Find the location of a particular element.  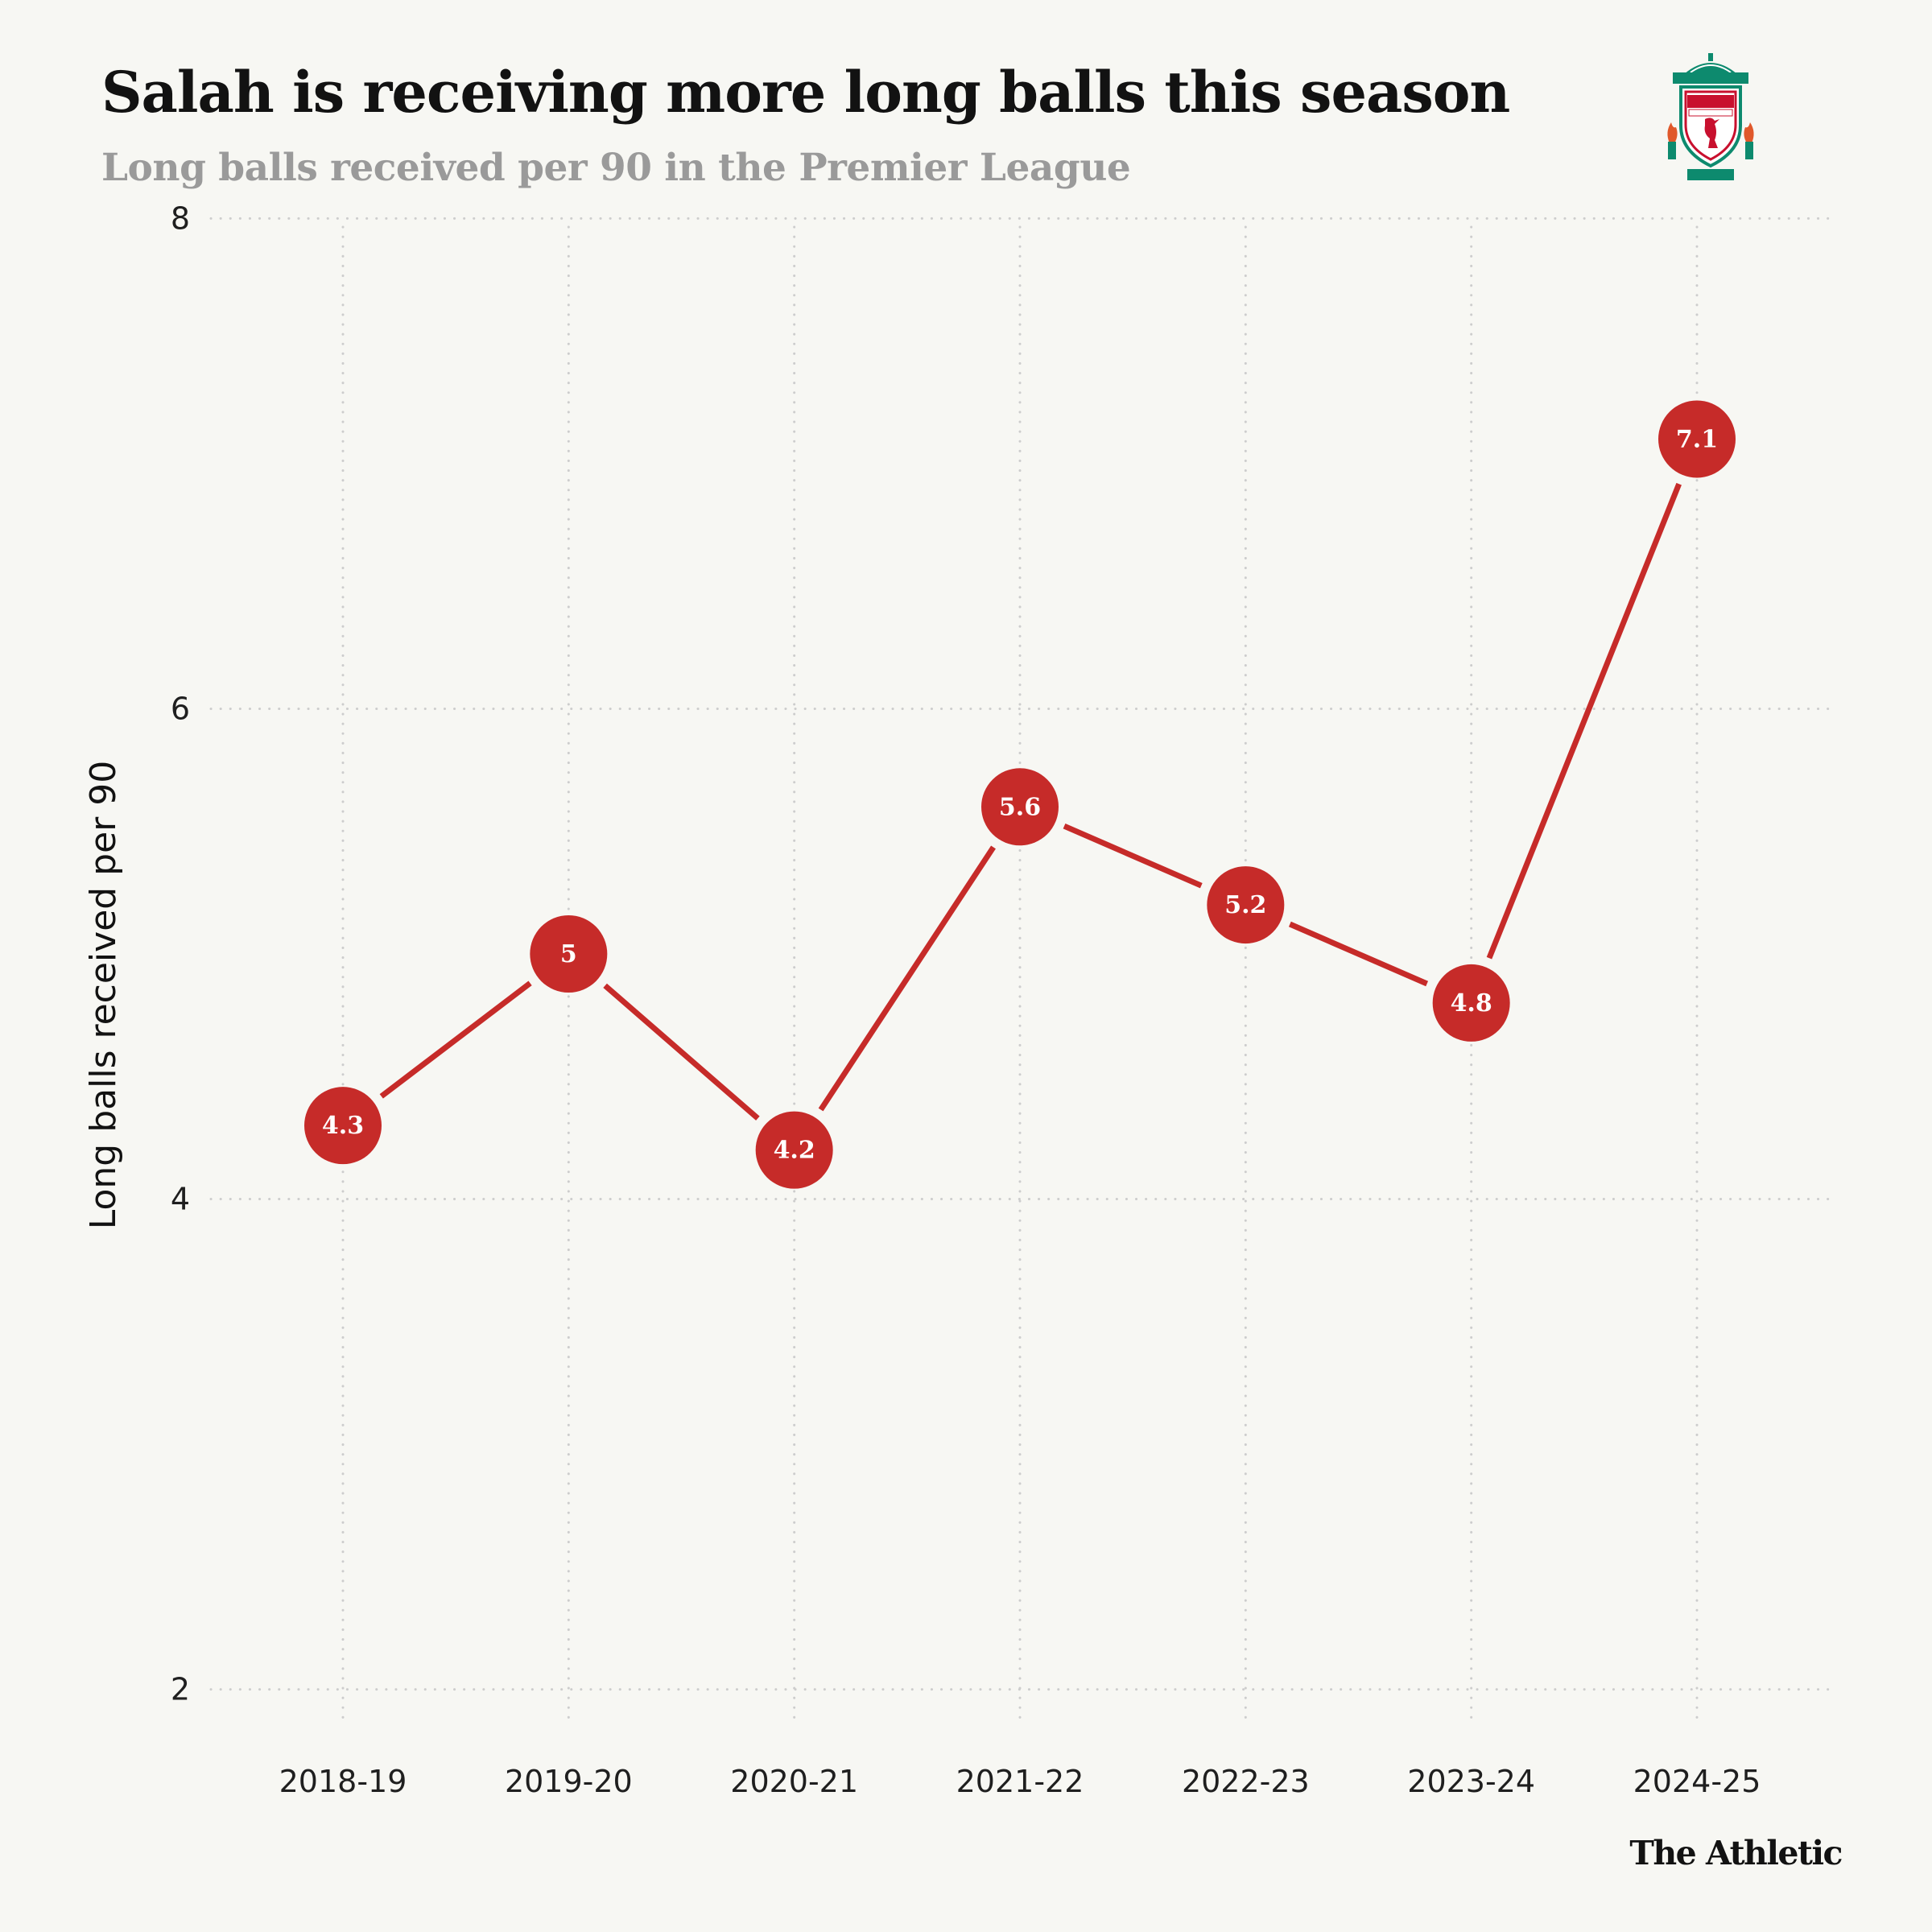

liverpool-crest-logo is located at coordinates (1710, 116).